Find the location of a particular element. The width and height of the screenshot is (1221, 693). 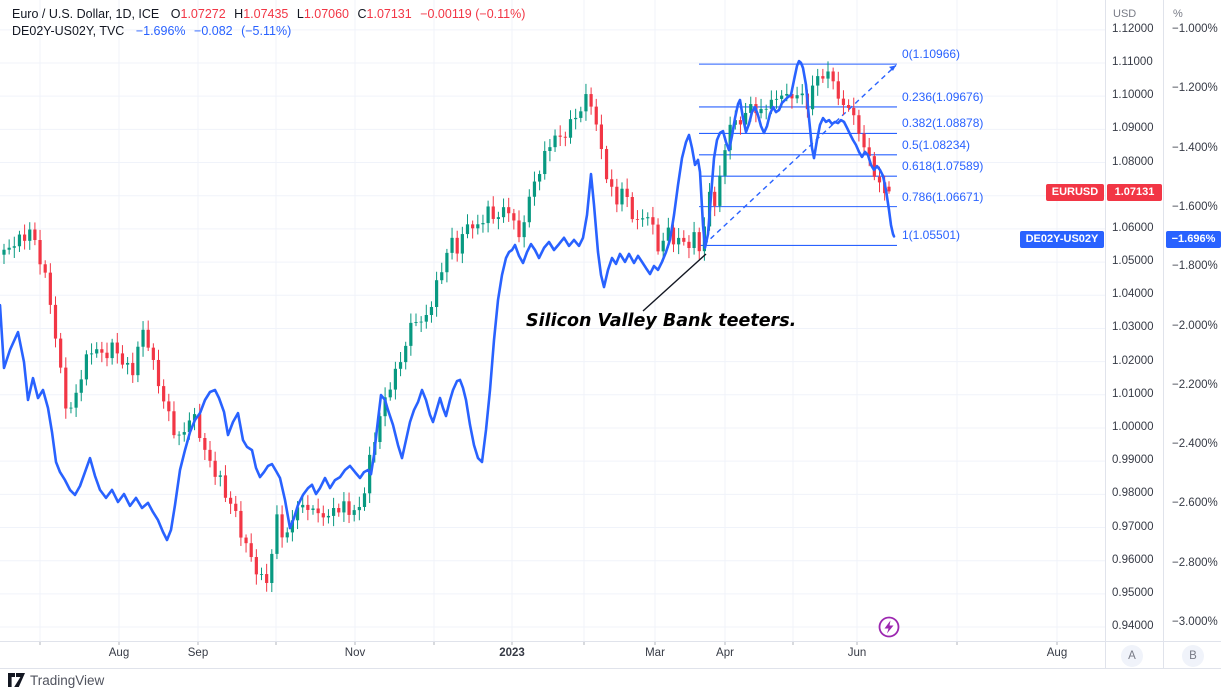

svb-annotation-text: Silicon Valley Bank teeters. is located at coordinates (661, 321).